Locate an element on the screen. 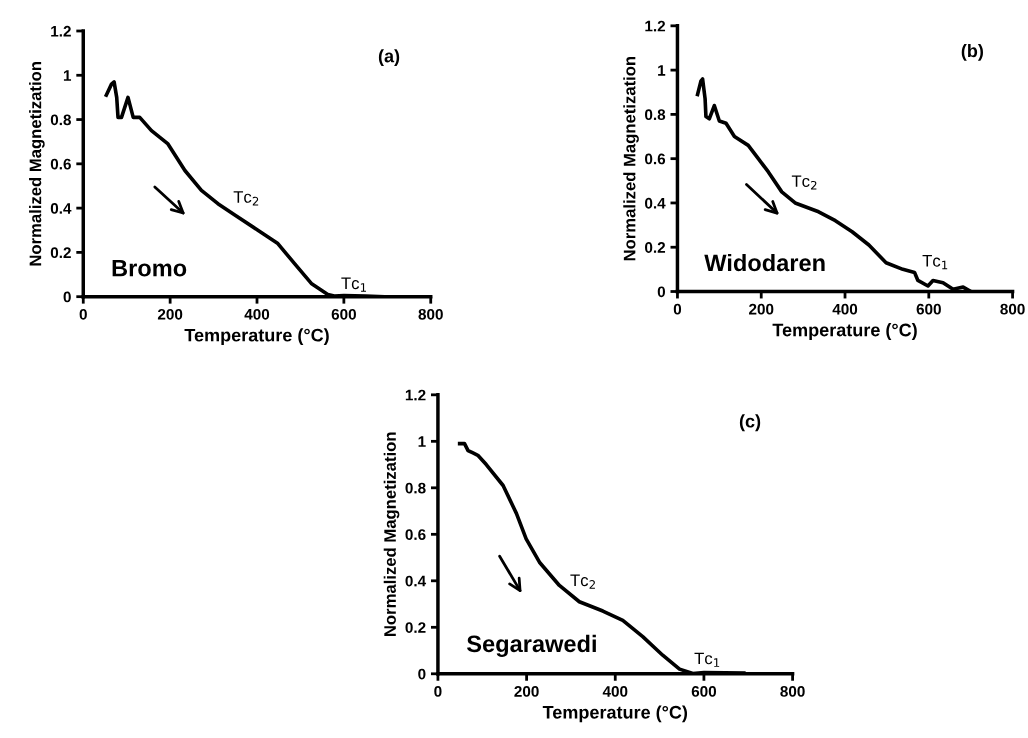 The width and height of the screenshot is (1028, 738). annotation: Bromo is located at coordinates (149, 268).